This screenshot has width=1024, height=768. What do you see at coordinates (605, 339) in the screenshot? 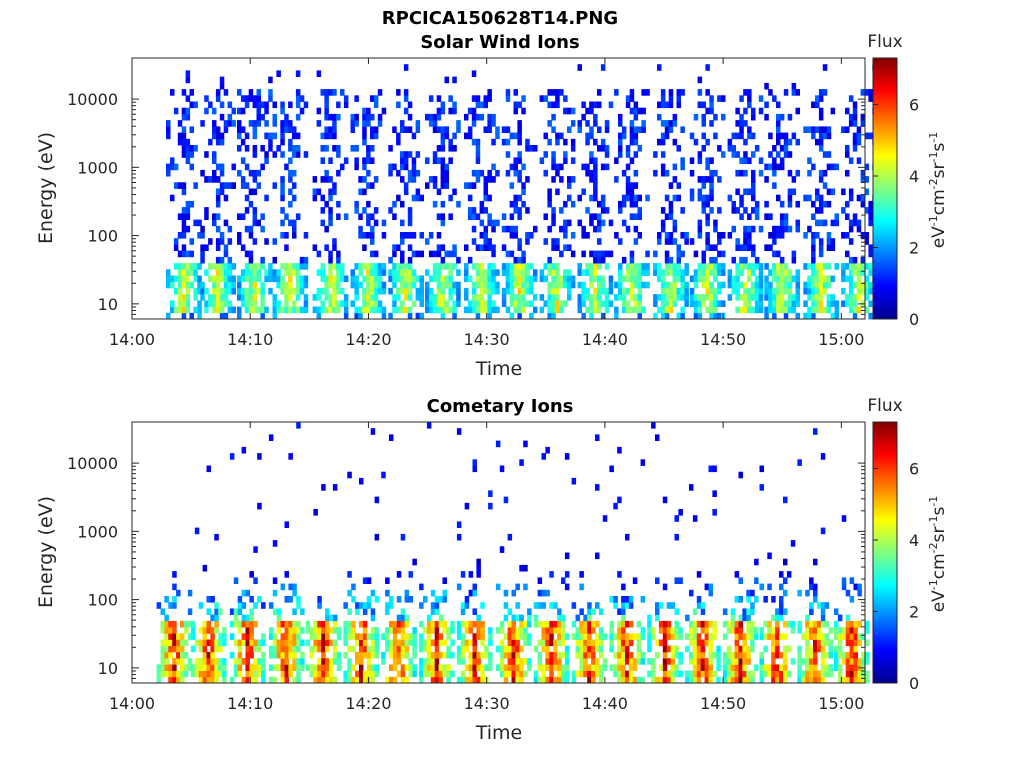
I see `x-tick-label: 14:40` at bounding box center [605, 339].